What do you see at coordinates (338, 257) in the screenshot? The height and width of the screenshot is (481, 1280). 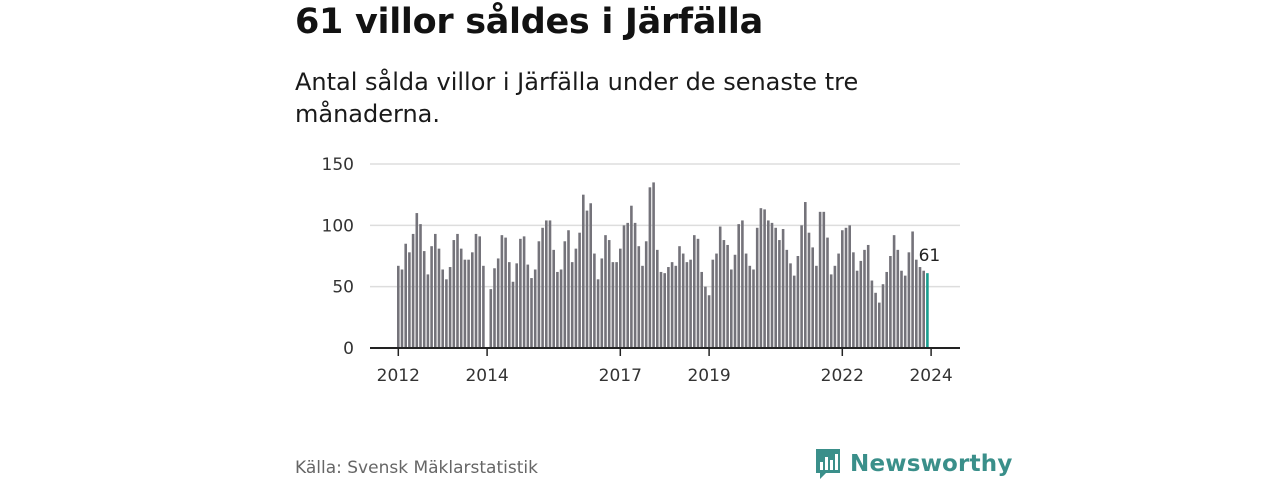 I see `y-axis-ticks: 0 50 100 150` at bounding box center [338, 257].